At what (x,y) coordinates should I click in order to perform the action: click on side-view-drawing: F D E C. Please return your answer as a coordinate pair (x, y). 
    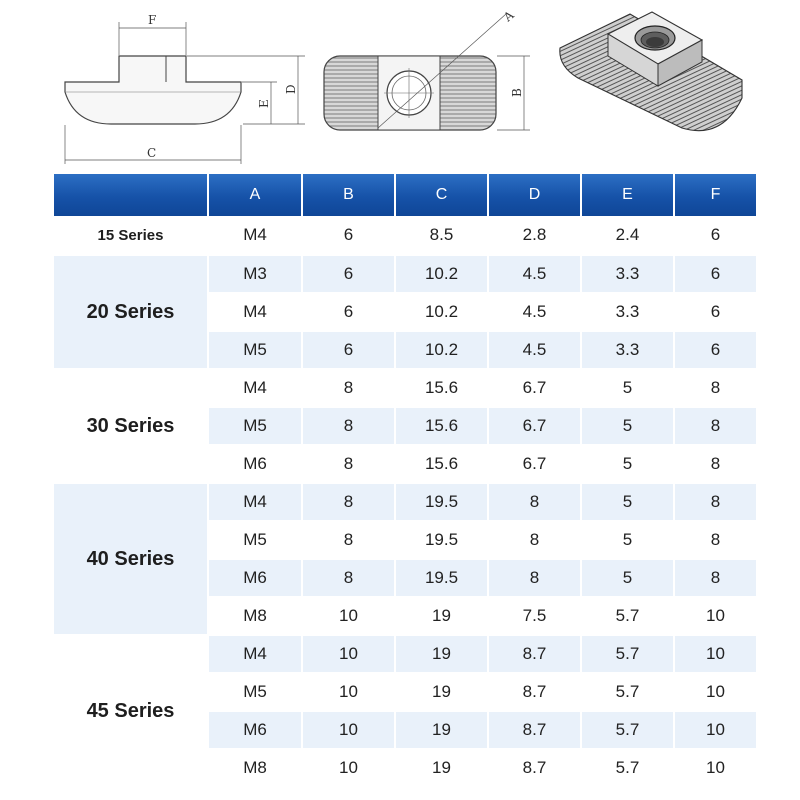
    Looking at the image, I should click on (185, 85).